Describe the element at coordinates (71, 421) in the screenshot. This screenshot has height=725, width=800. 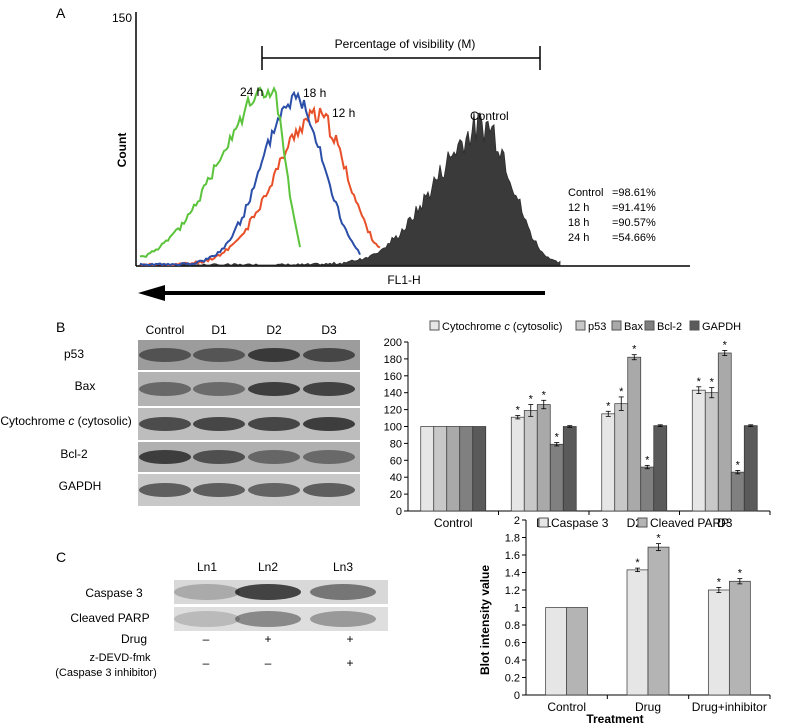
I see `cytochrome-italic-c: c` at that location.